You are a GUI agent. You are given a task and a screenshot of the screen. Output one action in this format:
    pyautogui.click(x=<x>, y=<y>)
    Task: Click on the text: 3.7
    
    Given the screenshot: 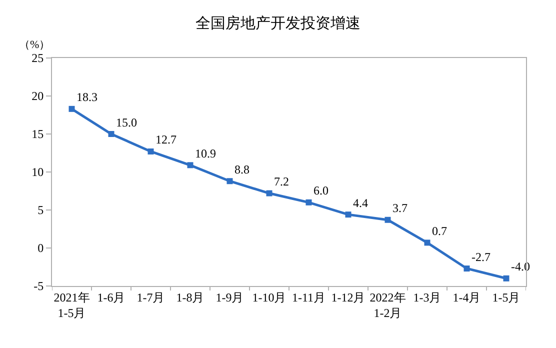 What is the action you would take?
    pyautogui.click(x=400, y=208)
    